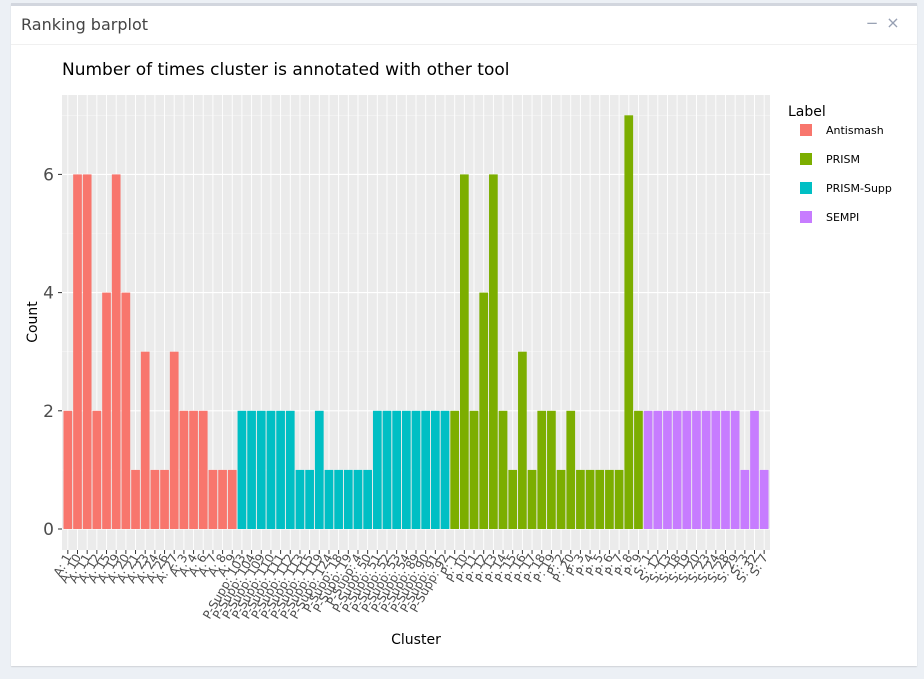 Image resolution: width=924 pixels, height=679 pixels. I want to click on legend: Label Antismash PRISM PRISM-Supp SEMPI, so click(840, 164).